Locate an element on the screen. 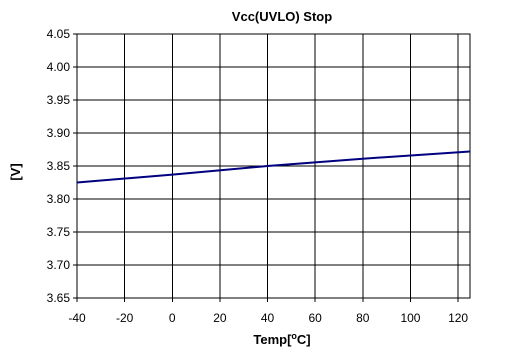 The width and height of the screenshot is (506, 352). x-tick-labels: -40 -20 0 20 40 60 80 100 120 is located at coordinates (268, 318).